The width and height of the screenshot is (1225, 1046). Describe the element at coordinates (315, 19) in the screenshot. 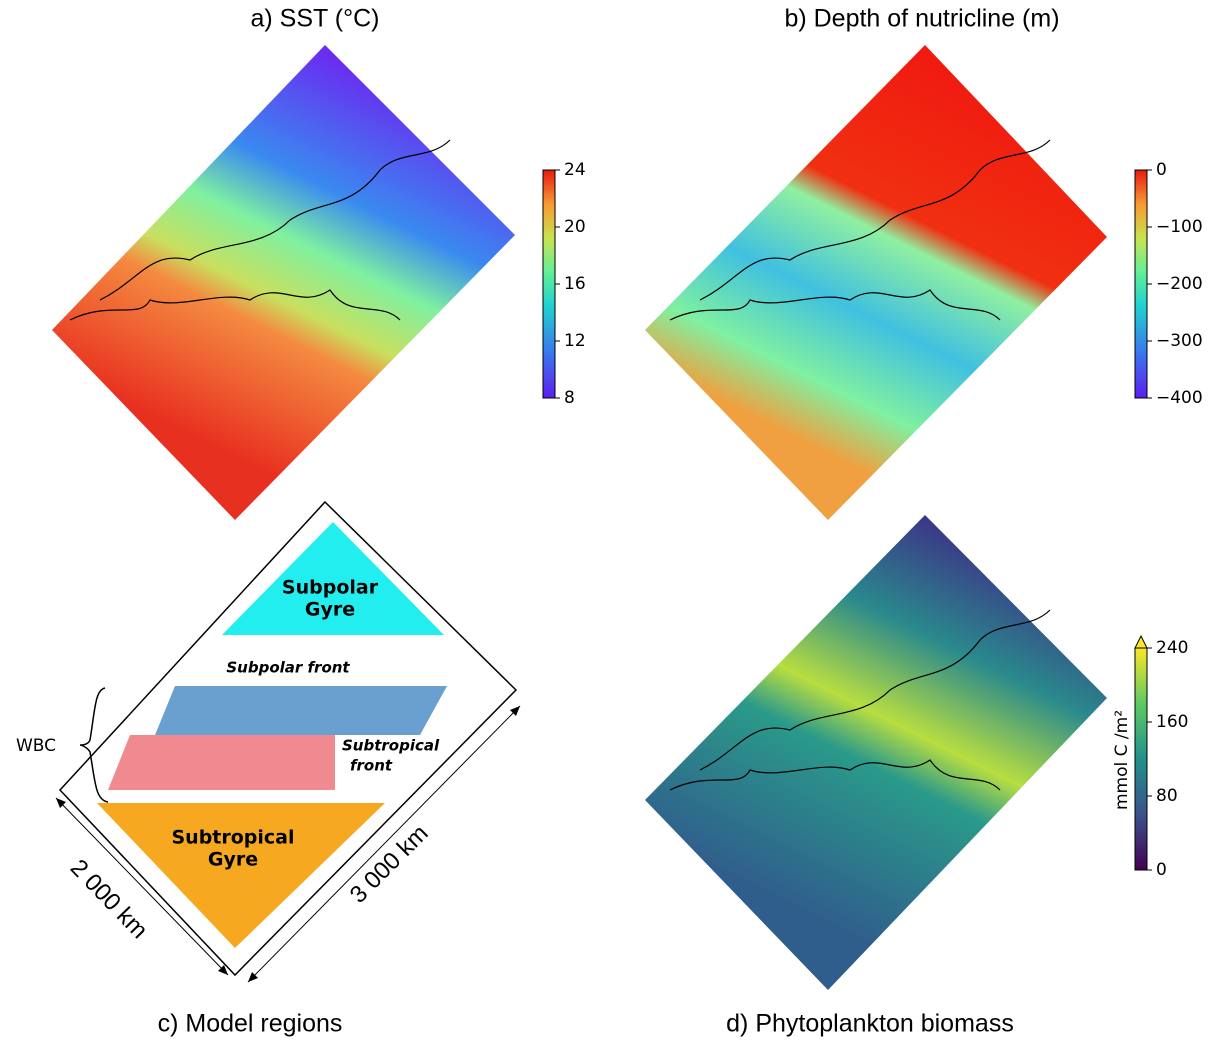

I see `panel-title: a) SST (°C)` at that location.